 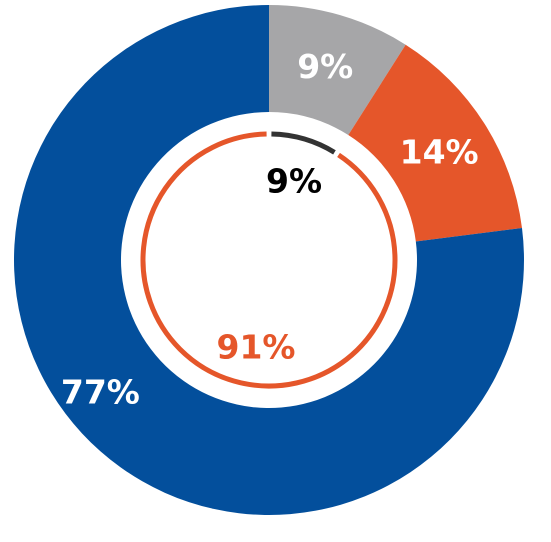 What do you see at coordinates (294, 181) in the screenshot?
I see `inner-label-0: 9%` at bounding box center [294, 181].